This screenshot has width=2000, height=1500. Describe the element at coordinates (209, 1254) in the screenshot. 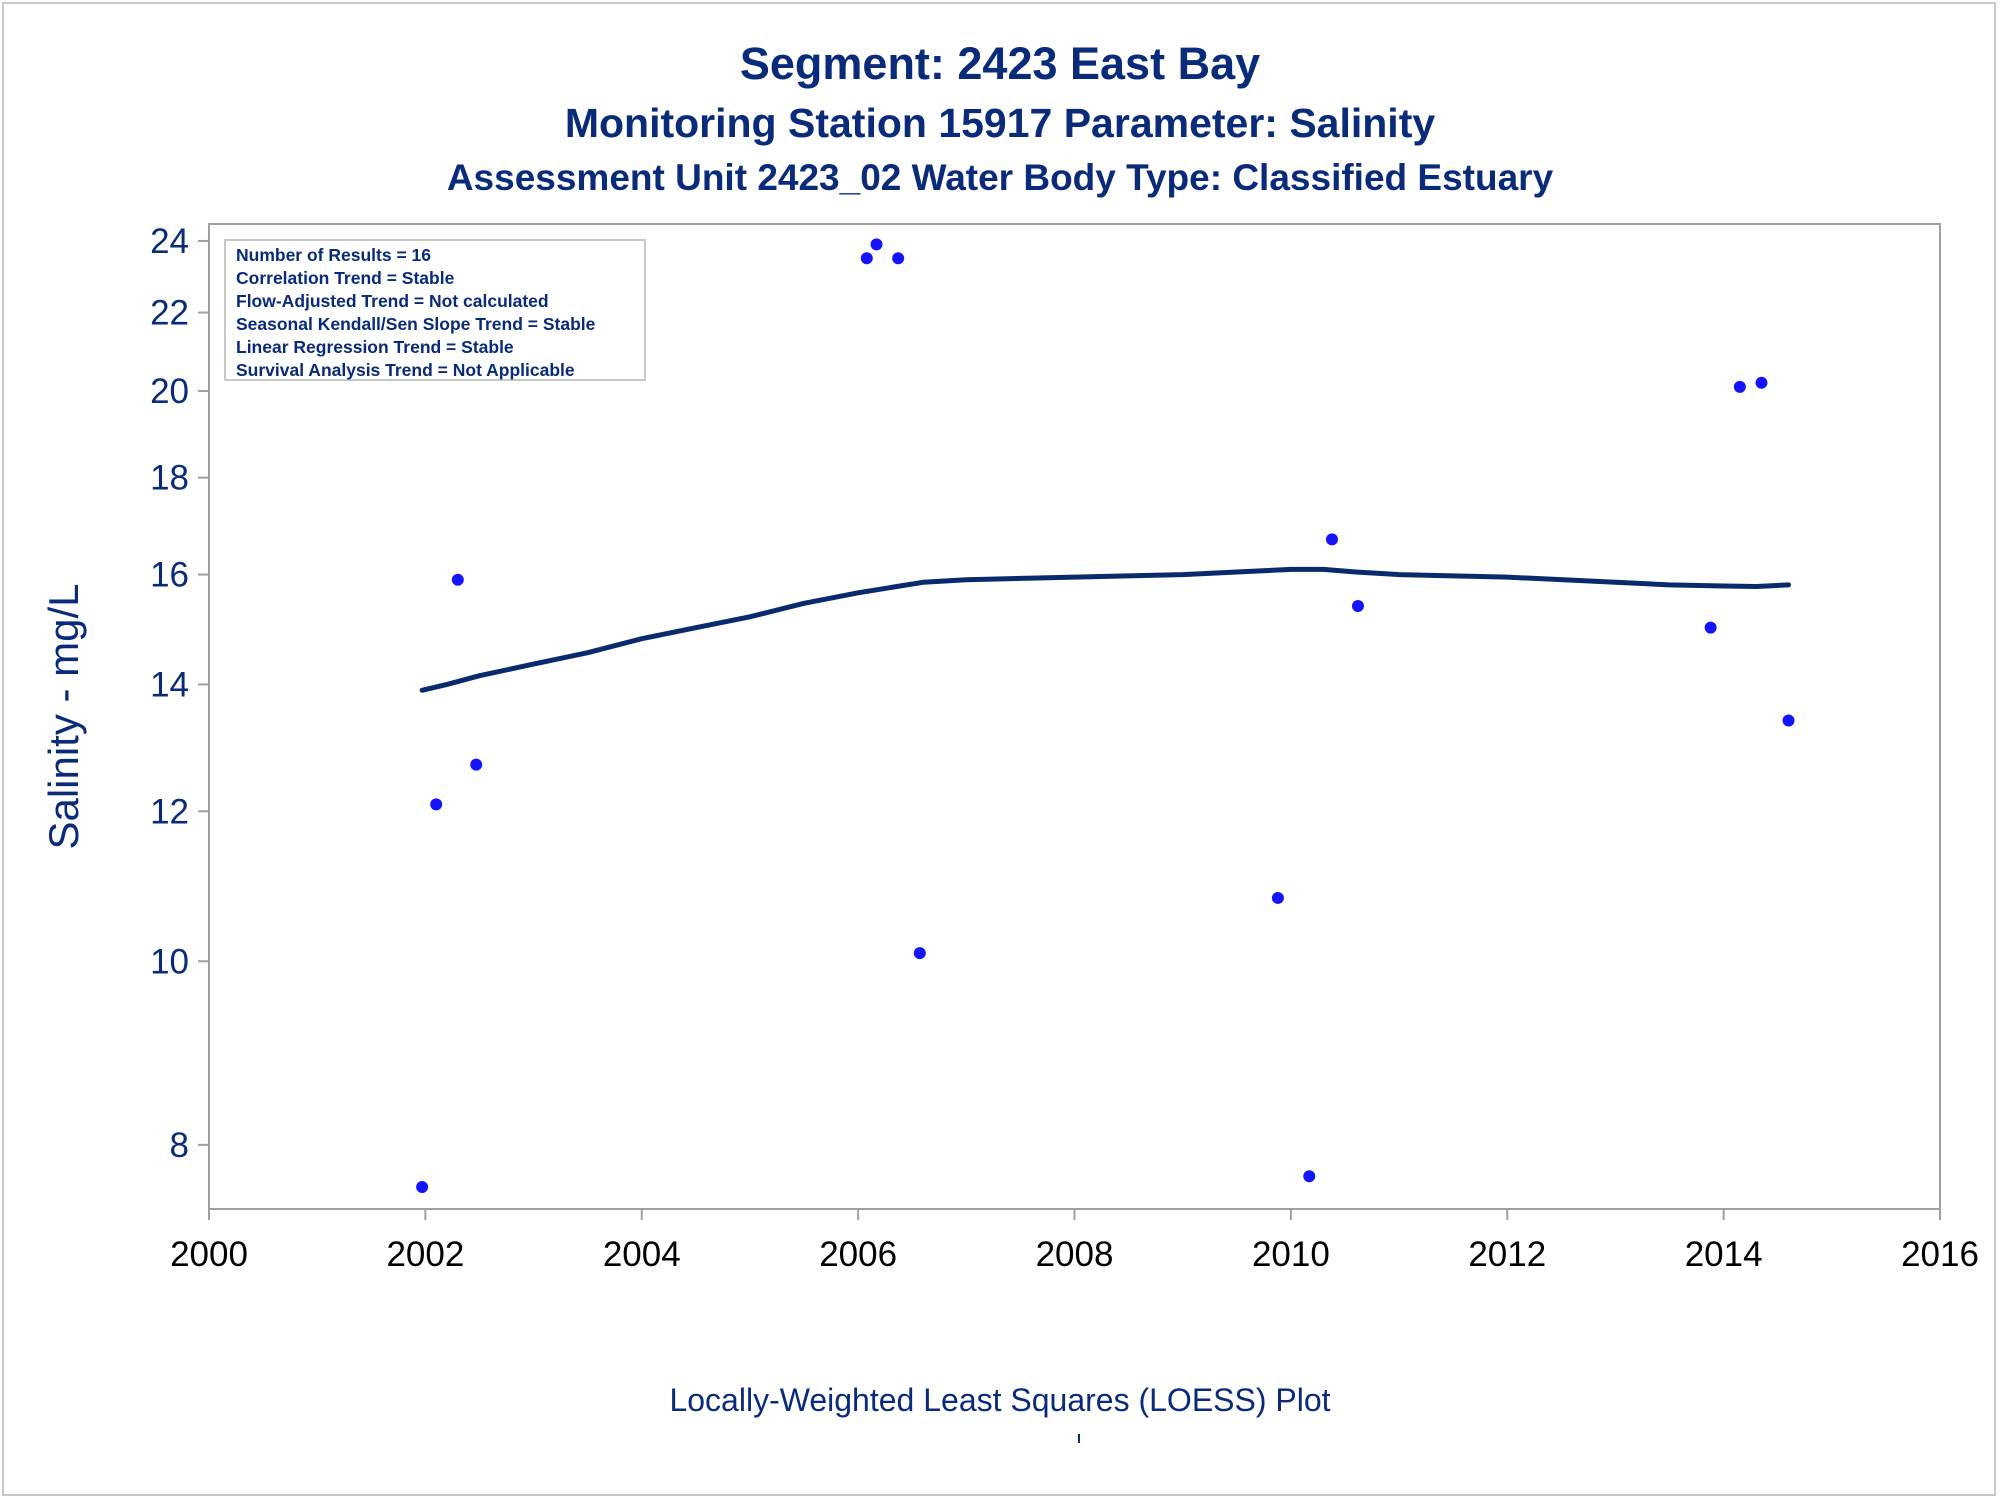

I see `x-tick-label: 2000` at that location.